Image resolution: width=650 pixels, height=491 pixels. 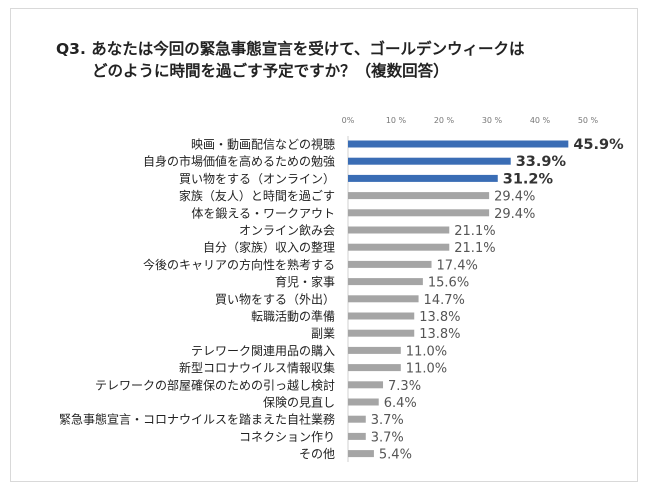 What do you see at coordinates (263, 213) in the screenshot?
I see `category-label: 体を鍛える・ワークアウト` at bounding box center [263, 213].